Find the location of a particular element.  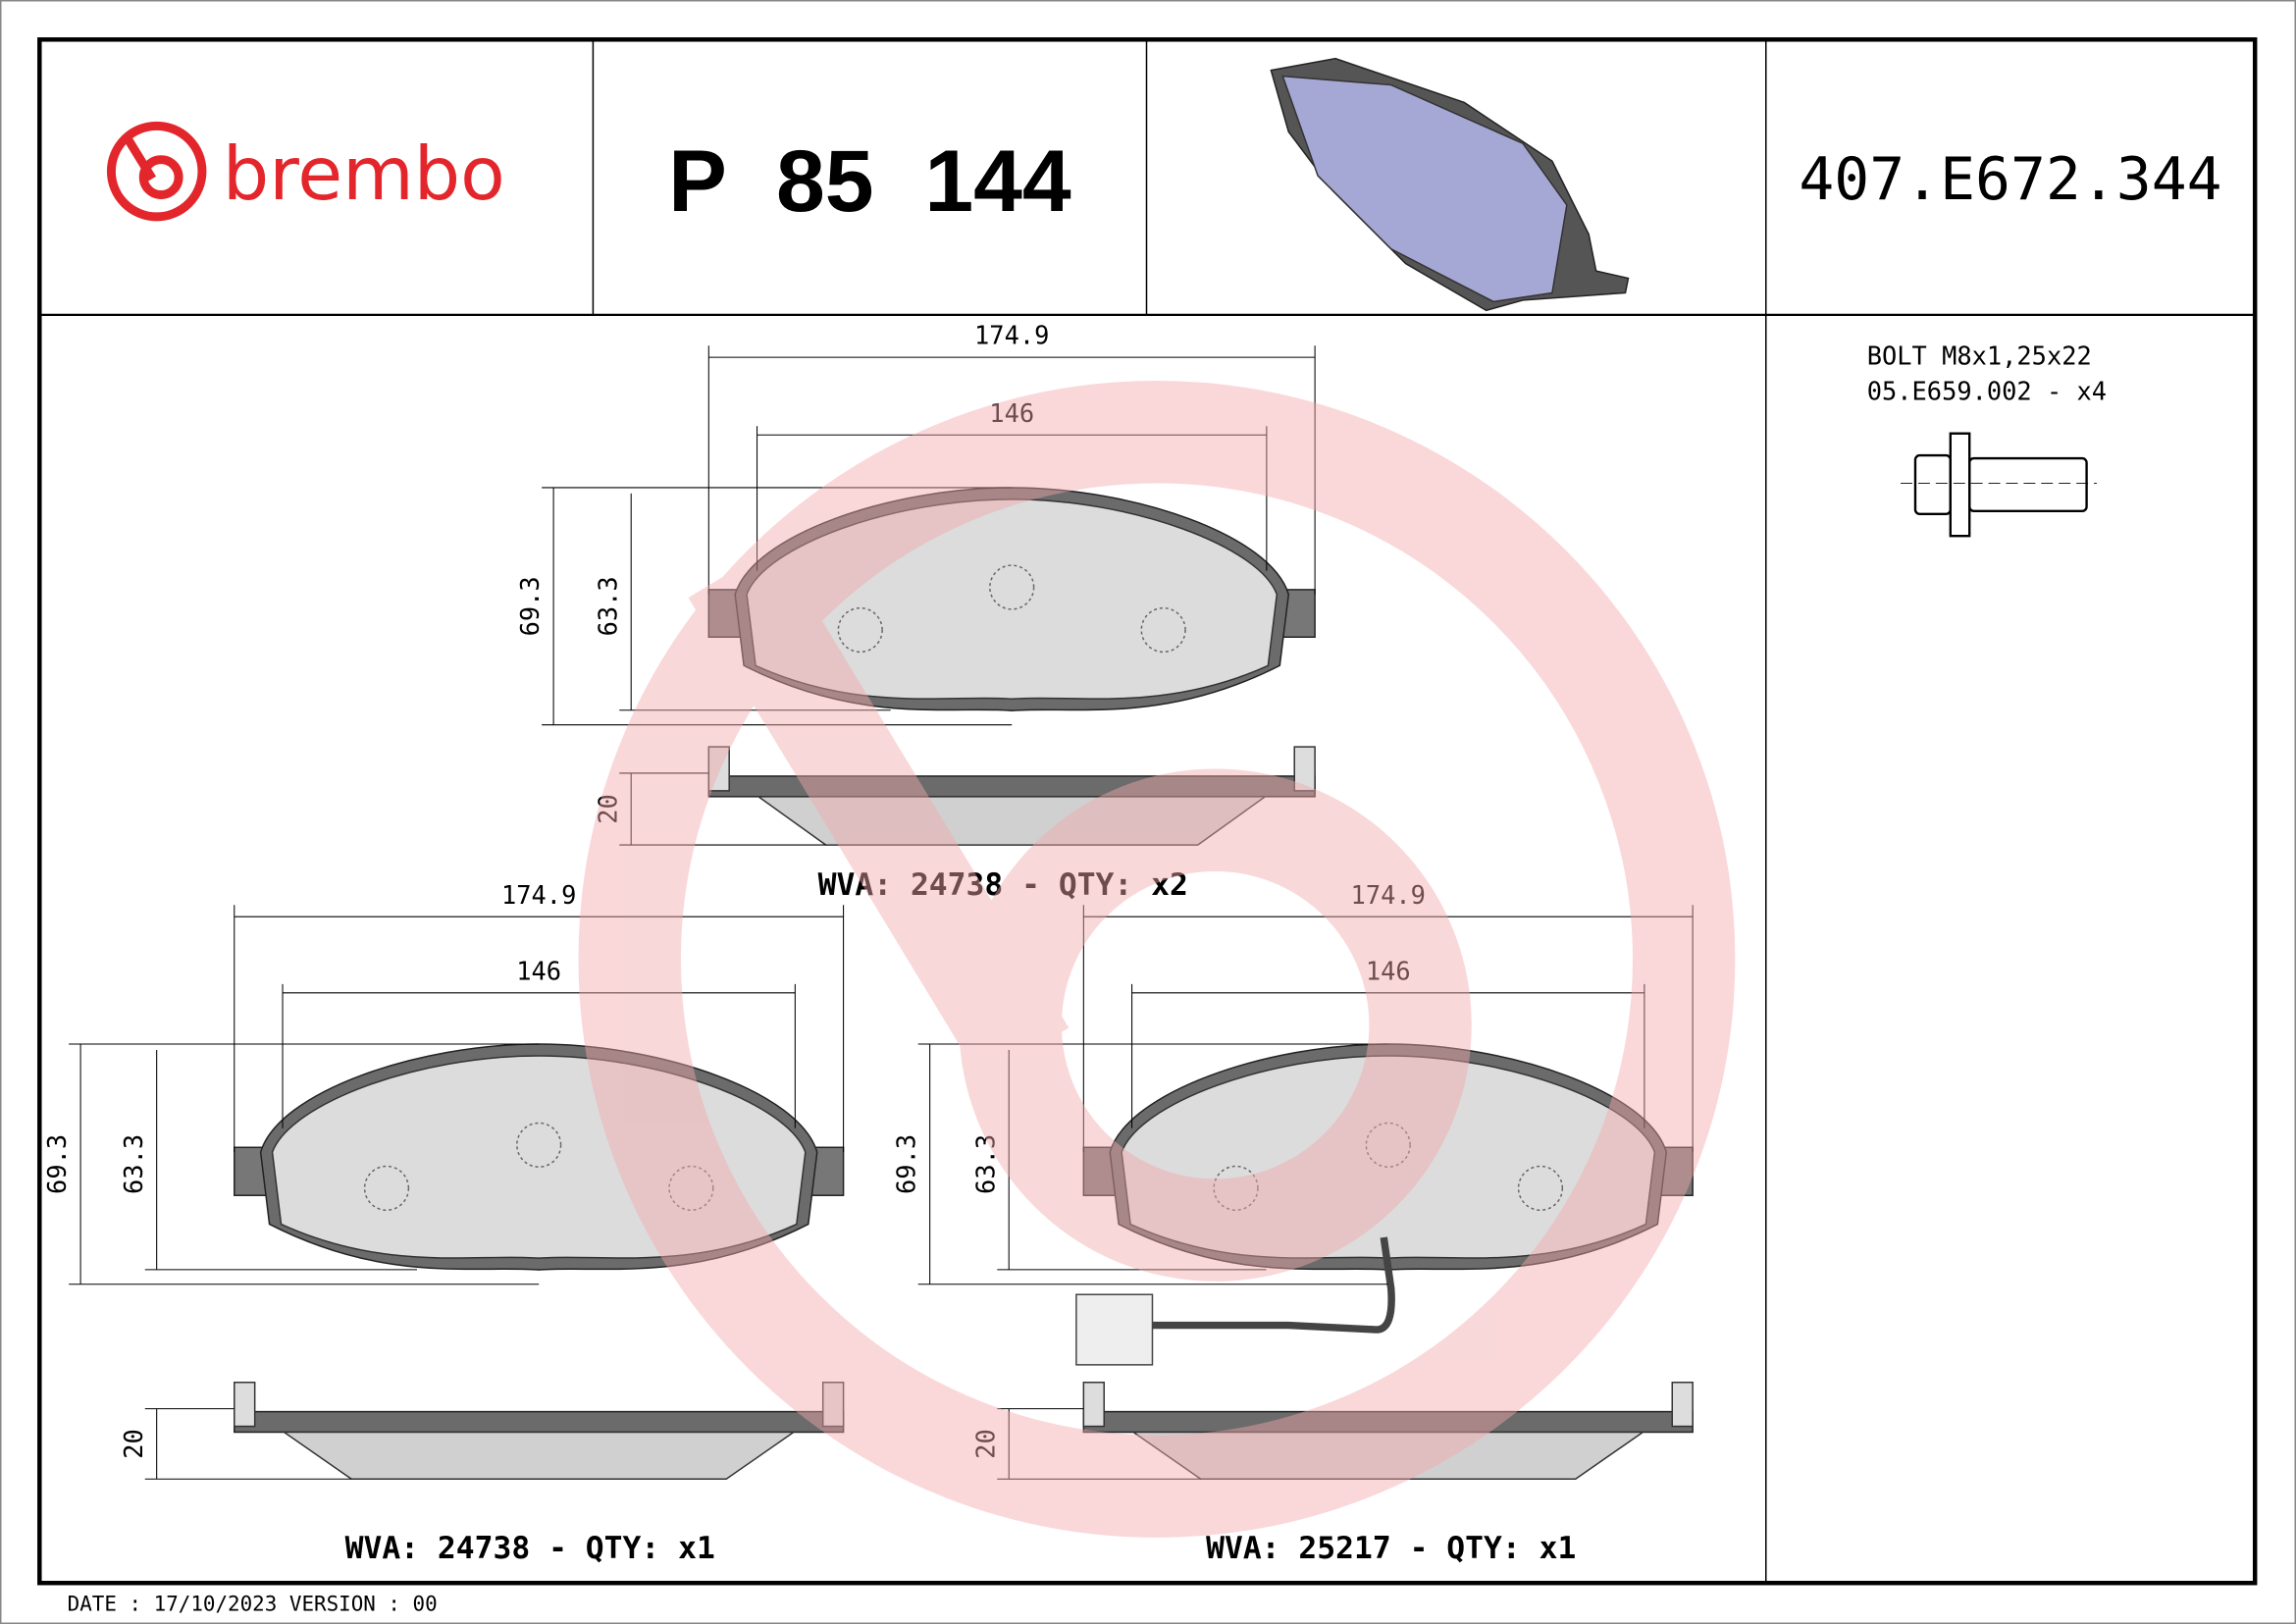

pad-caption: WVA: 24738 - QTY: x1 is located at coordinates (530, 1548).